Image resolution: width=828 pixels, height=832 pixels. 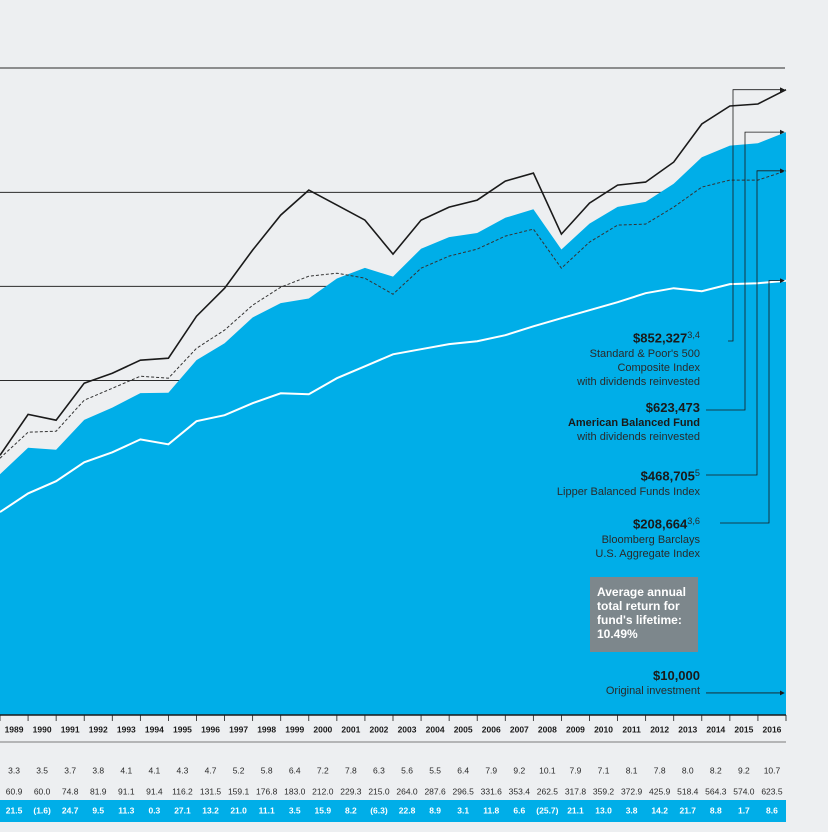 I want to click on table-cell: 27.1, so click(x=182, y=810).